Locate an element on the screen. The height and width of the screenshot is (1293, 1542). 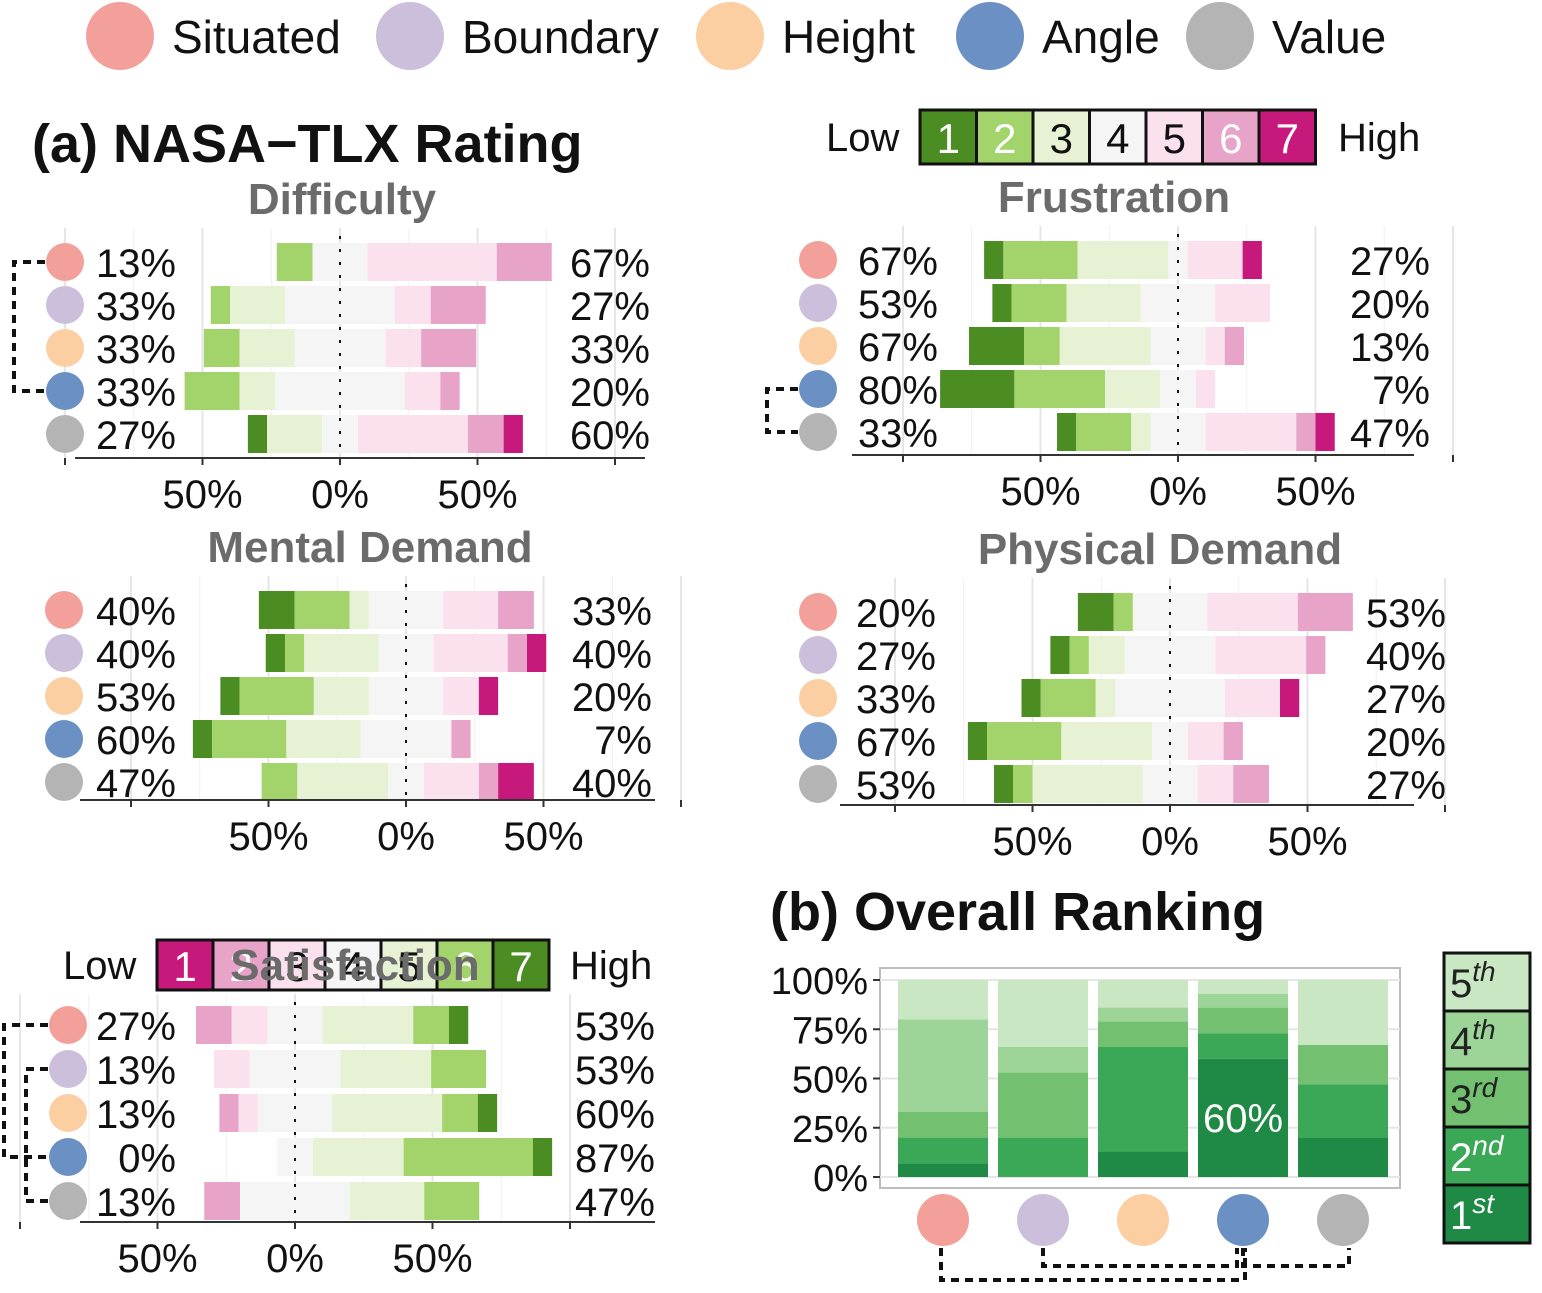
rank-legend-swatch-1st is located at coordinates (1487, 1214).